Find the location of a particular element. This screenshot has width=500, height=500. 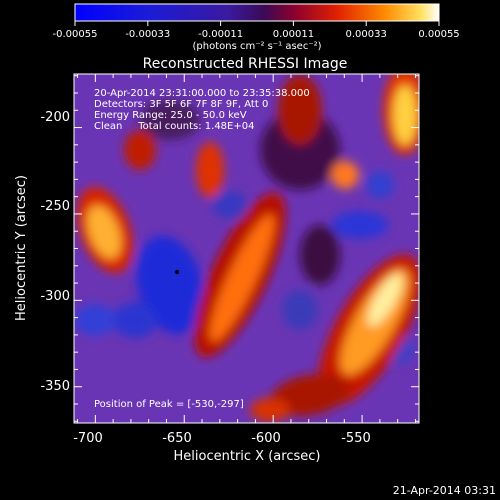

colorbar-tick-label: -0.00055 is located at coordinates (75, 34).